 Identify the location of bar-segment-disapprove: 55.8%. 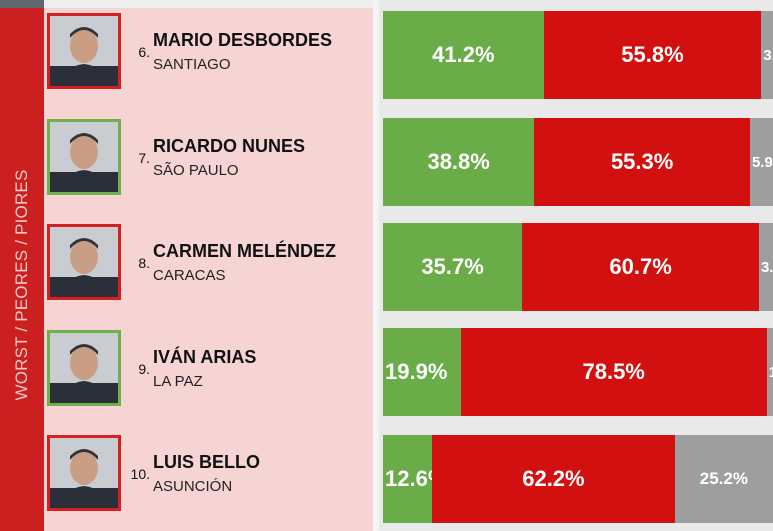
(652, 55).